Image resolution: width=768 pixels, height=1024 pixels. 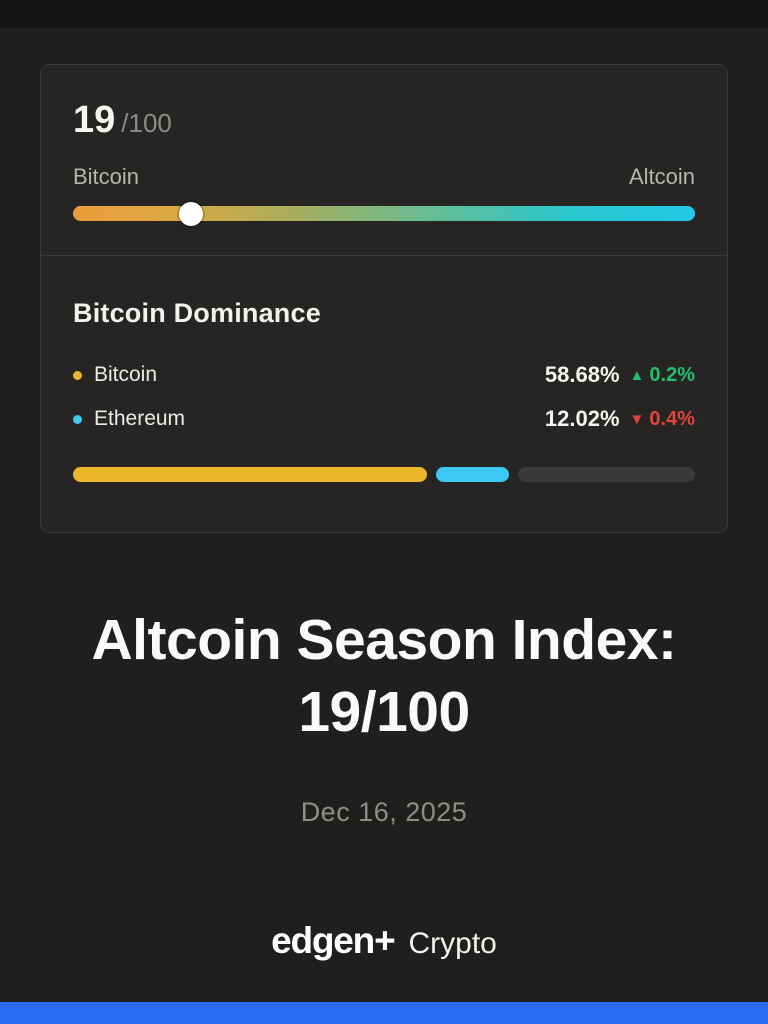 What do you see at coordinates (384, 375) in the screenshot?
I see `legend-row-bitcoin: Bitcoin 58.68% ▲ 0.2%` at bounding box center [384, 375].